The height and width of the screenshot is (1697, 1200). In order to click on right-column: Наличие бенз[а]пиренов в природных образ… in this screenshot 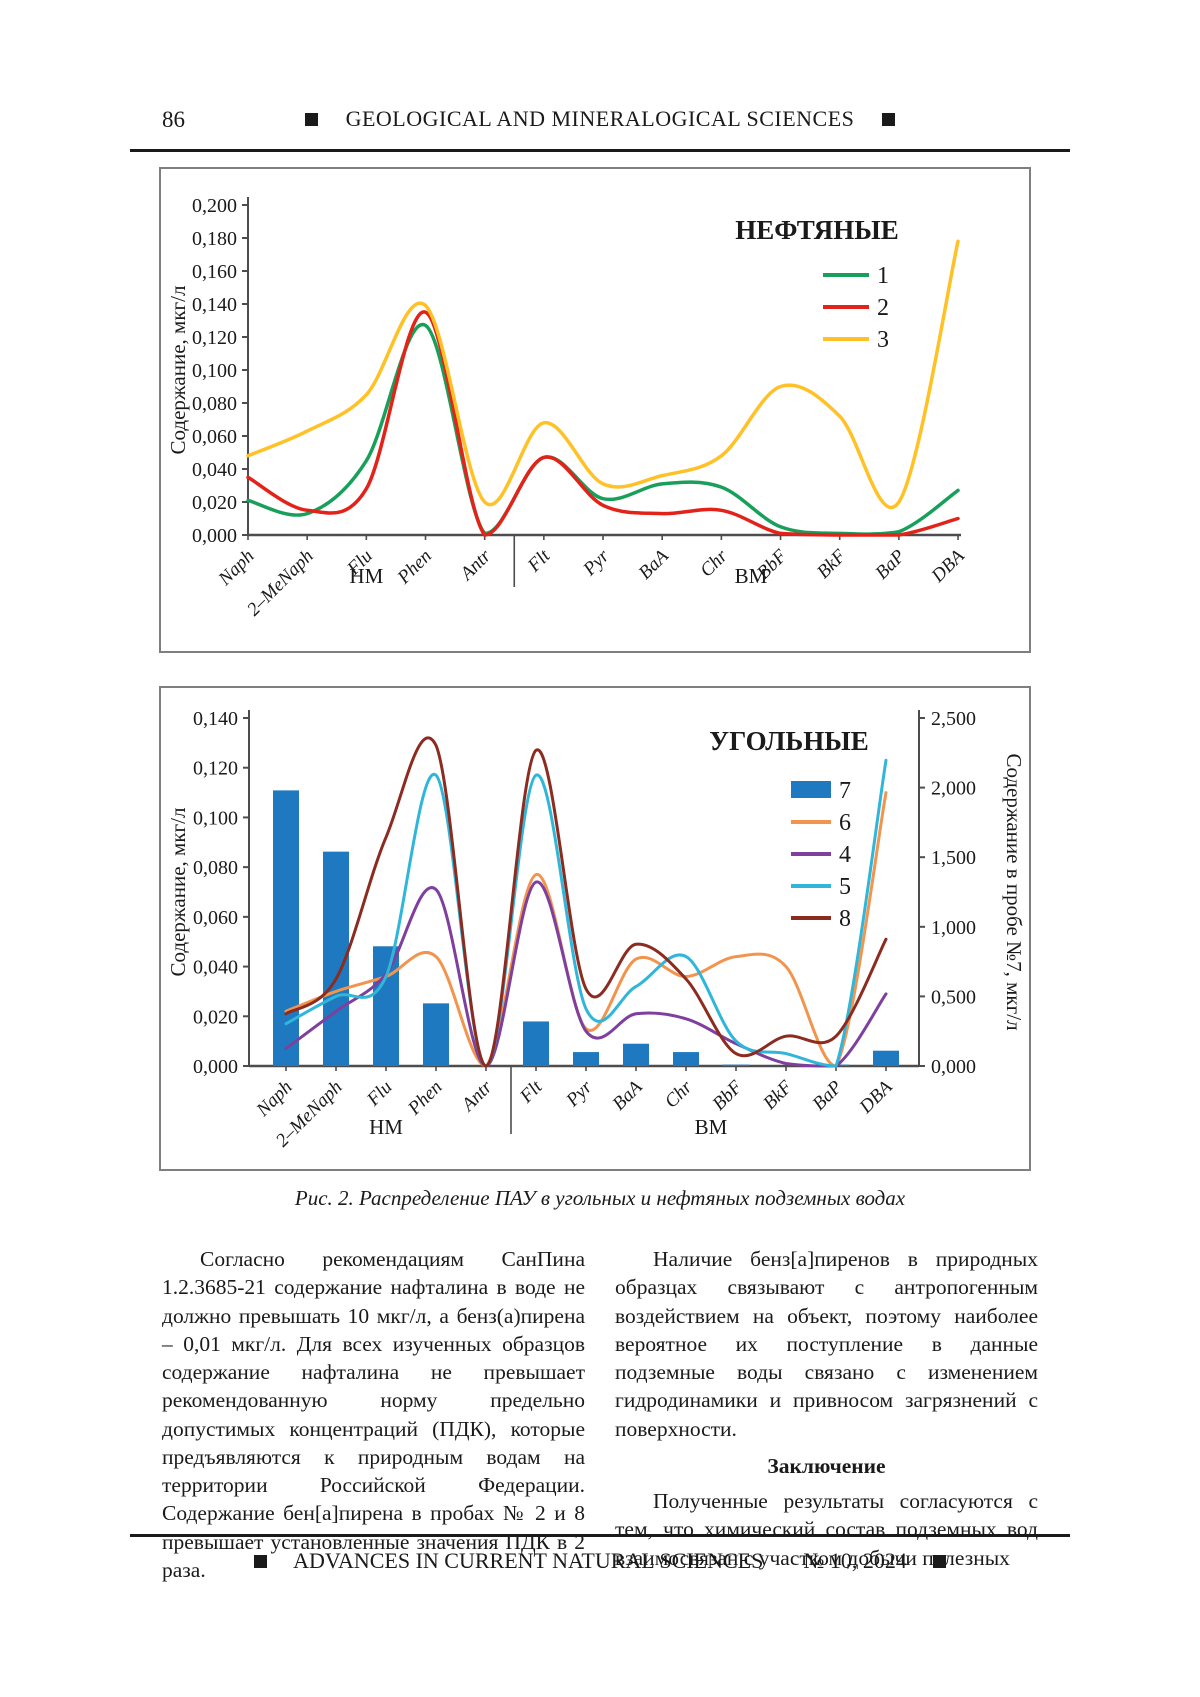, I will do `click(826, 1414)`.